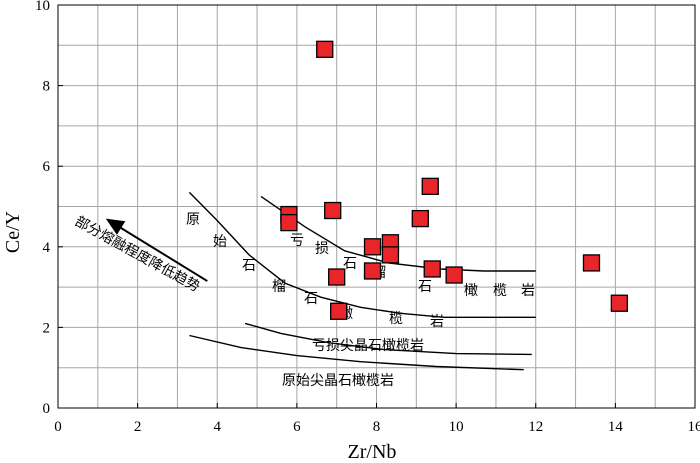  What do you see at coordinates (456, 427) in the screenshot?
I see `x-tick-label: 10` at bounding box center [456, 427].